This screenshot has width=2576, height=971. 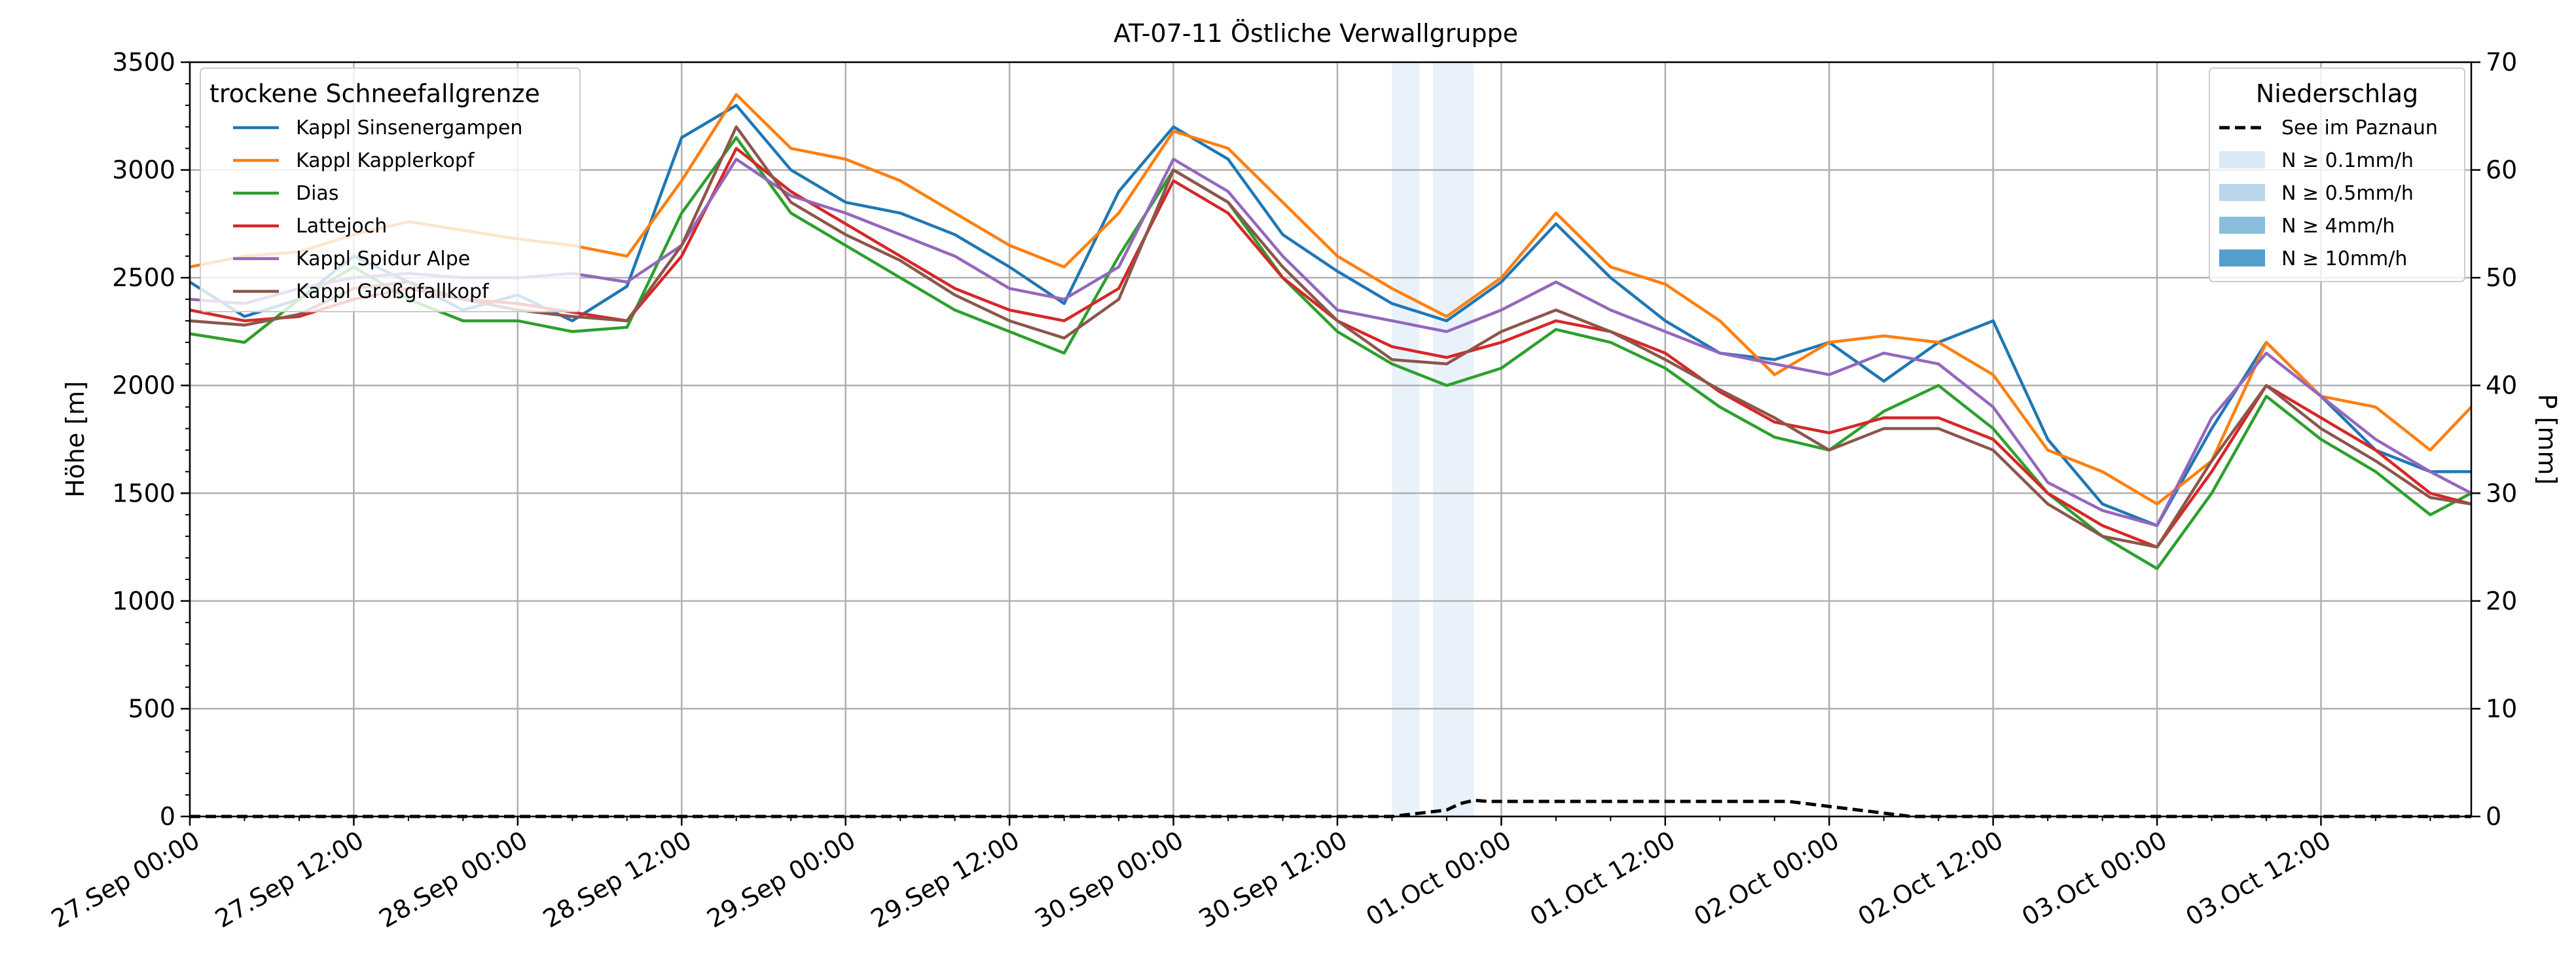 I want to click on legend-precip-band-label-0: N ≥ 0.1mm/h, so click(x=2347, y=160).